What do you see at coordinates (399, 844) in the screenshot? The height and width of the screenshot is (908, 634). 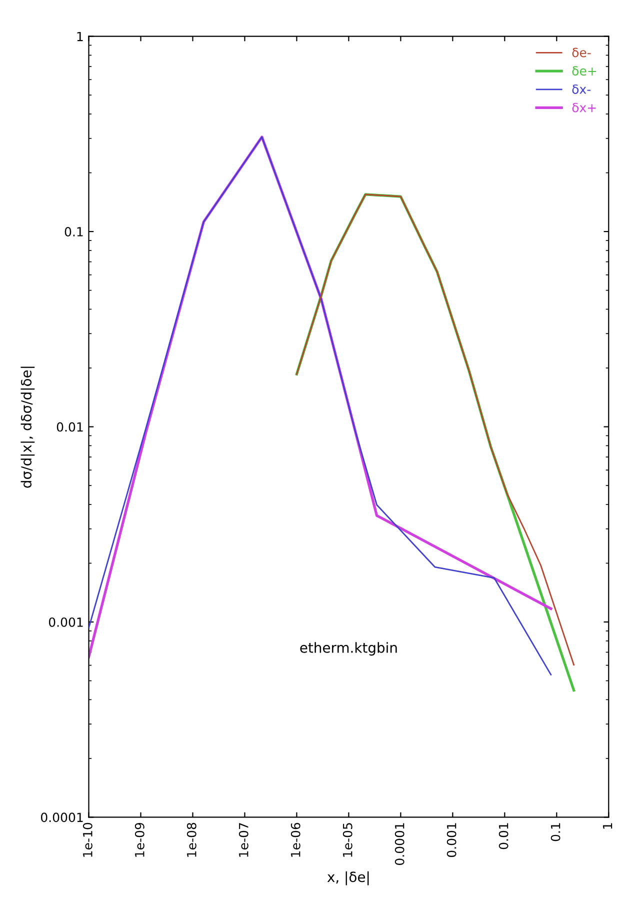 I see `x-tick-label: 0.0001` at bounding box center [399, 844].